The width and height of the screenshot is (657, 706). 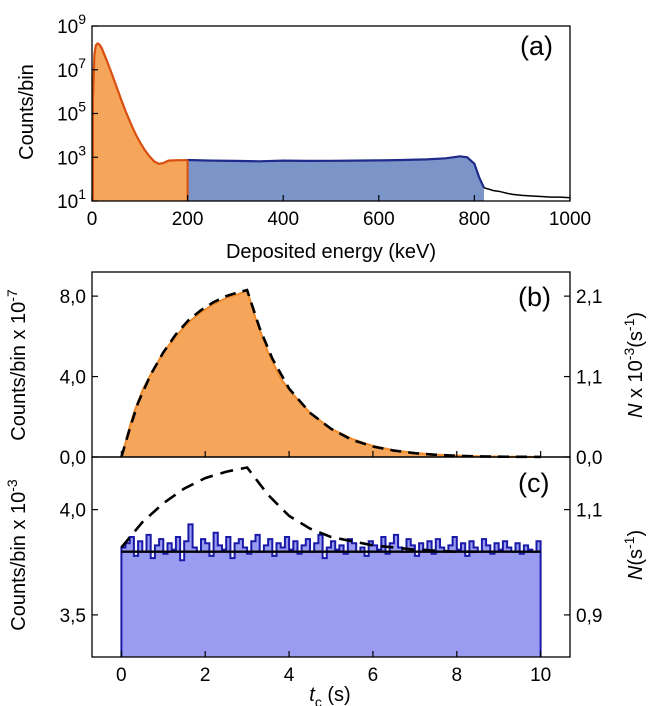 What do you see at coordinates (540, 675) in the screenshot?
I see `panel-c-xtick-label: 10` at bounding box center [540, 675].